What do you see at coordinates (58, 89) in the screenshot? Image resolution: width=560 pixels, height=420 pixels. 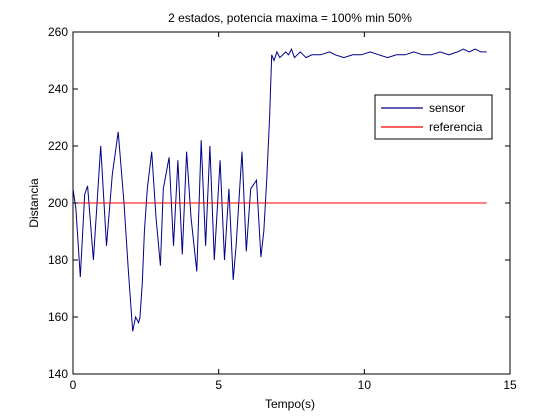 I see `y-tick-label: 240` at bounding box center [58, 89].